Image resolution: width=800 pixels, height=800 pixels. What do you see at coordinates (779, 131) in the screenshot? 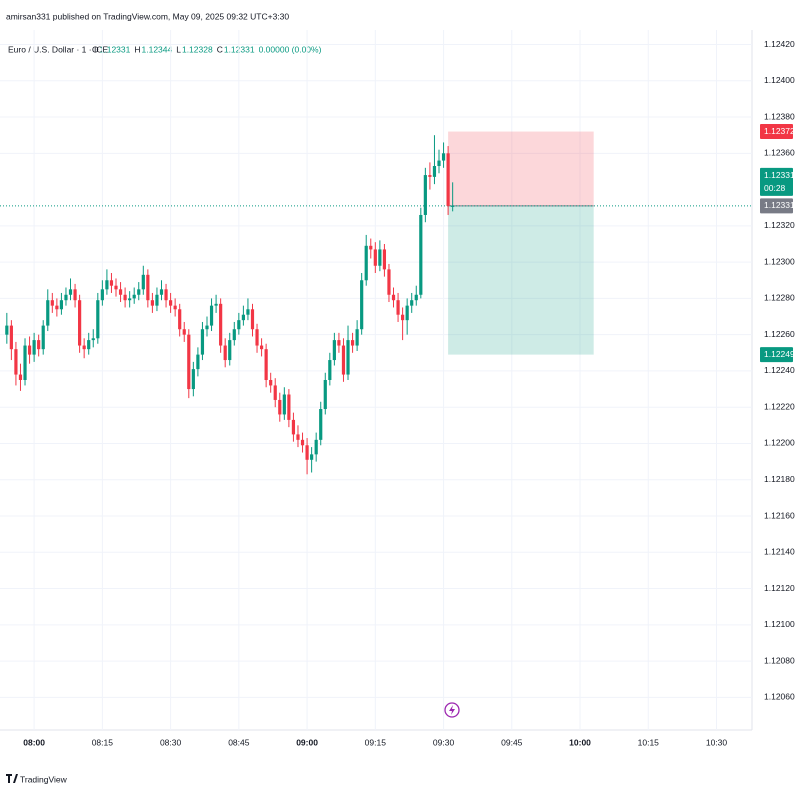
I see `stop-tag: 1.12372` at bounding box center [779, 131].